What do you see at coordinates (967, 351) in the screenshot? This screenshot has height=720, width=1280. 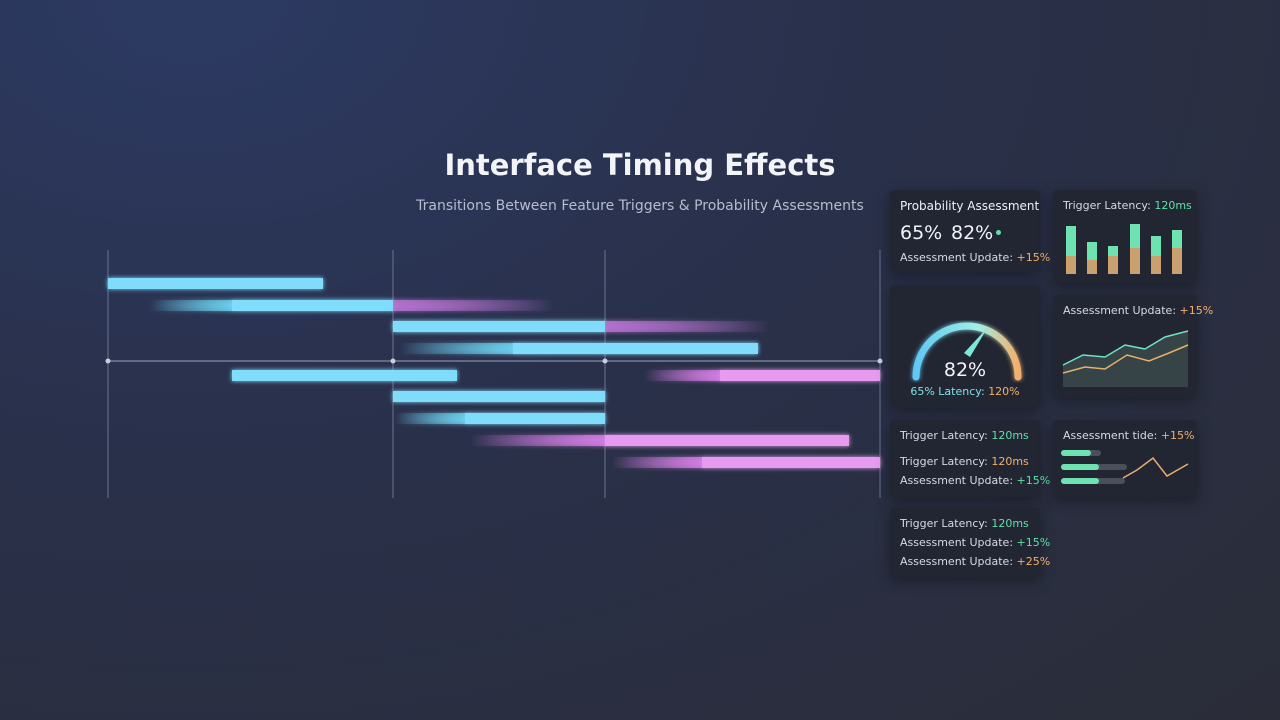 I see `gauge` at bounding box center [967, 351].